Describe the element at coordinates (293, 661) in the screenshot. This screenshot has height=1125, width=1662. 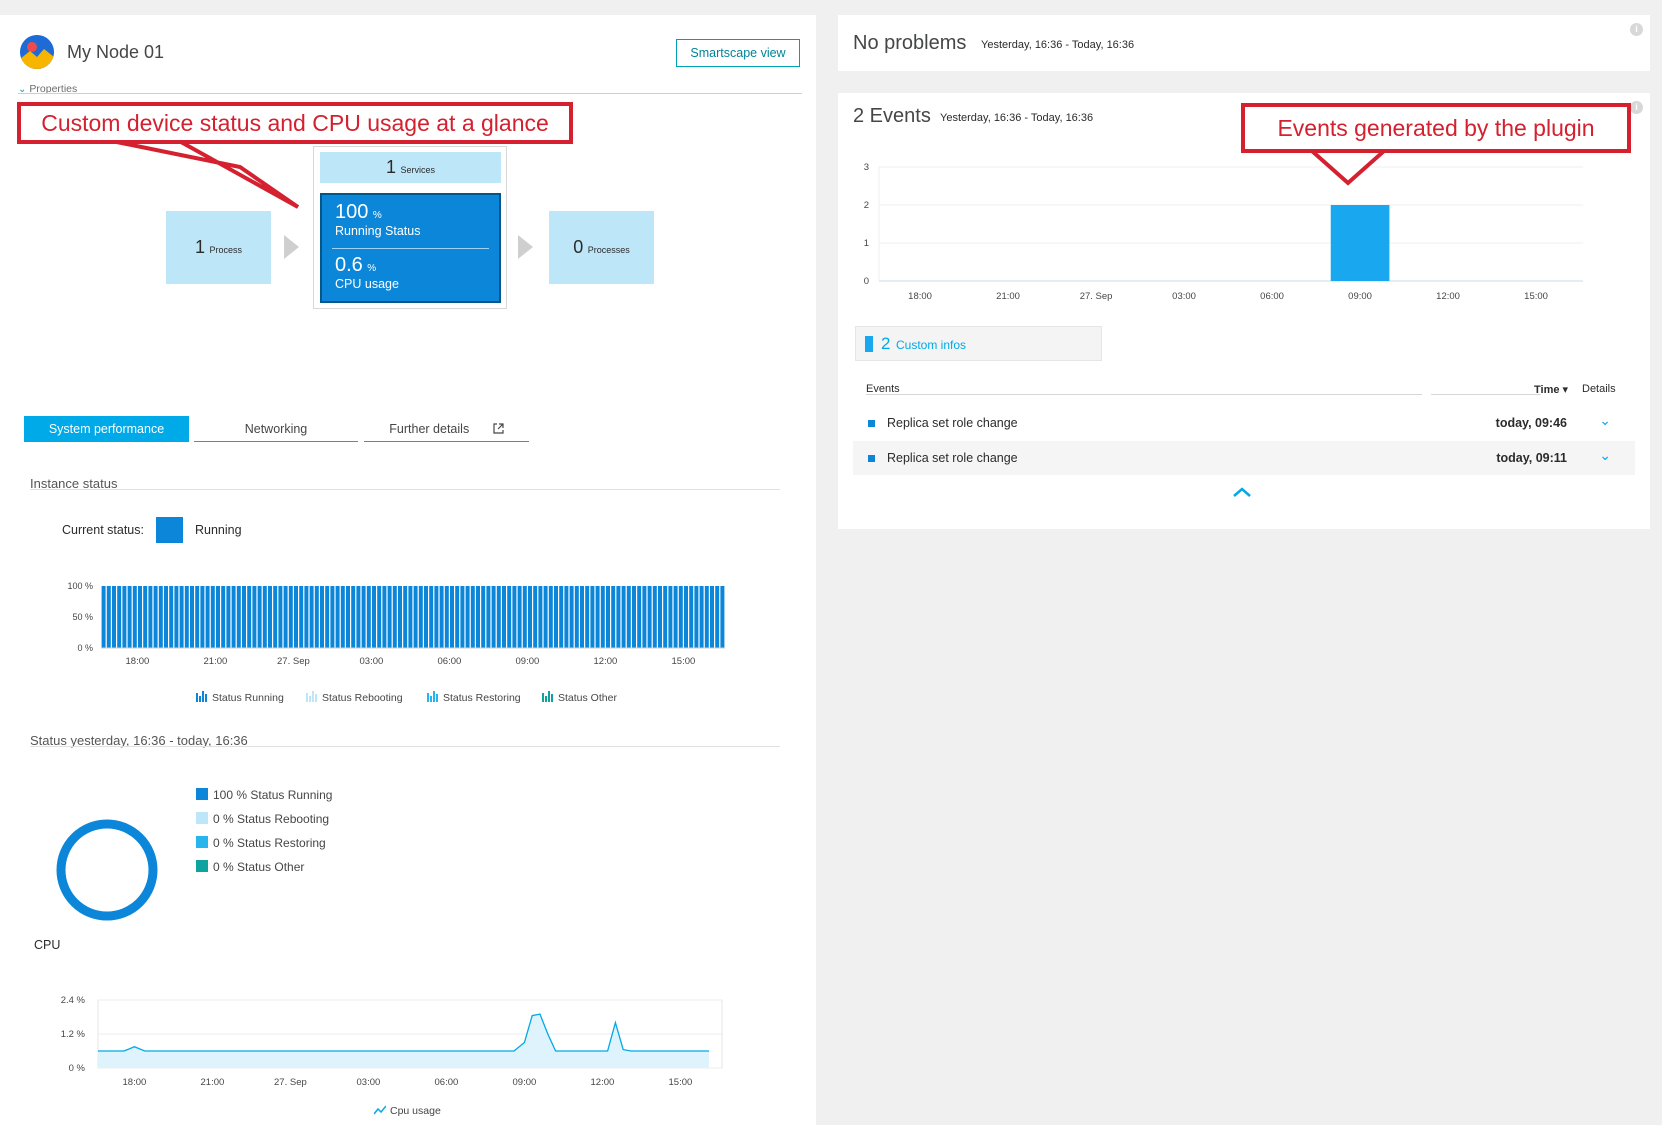
I see `x-tick-label: 27. Sep` at that location.